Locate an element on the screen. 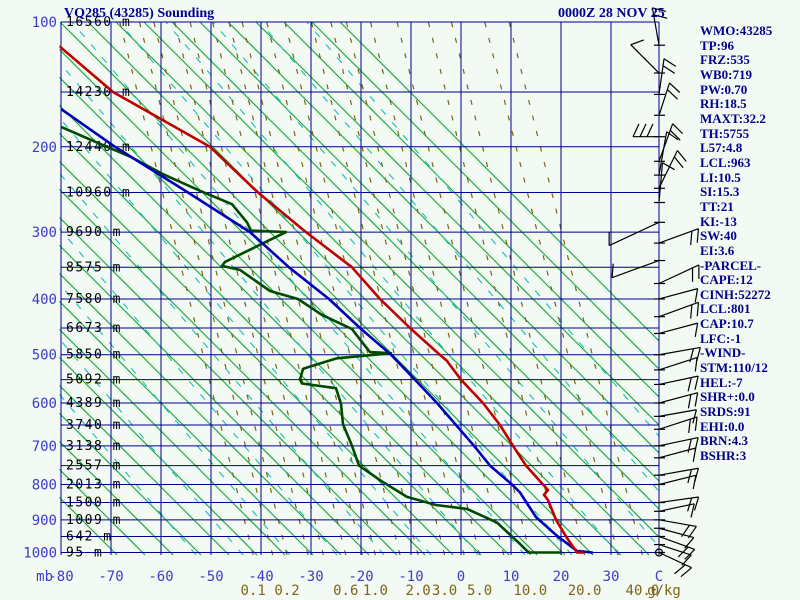  mixing-ratio-label: 0.6 is located at coordinates (345, 591).